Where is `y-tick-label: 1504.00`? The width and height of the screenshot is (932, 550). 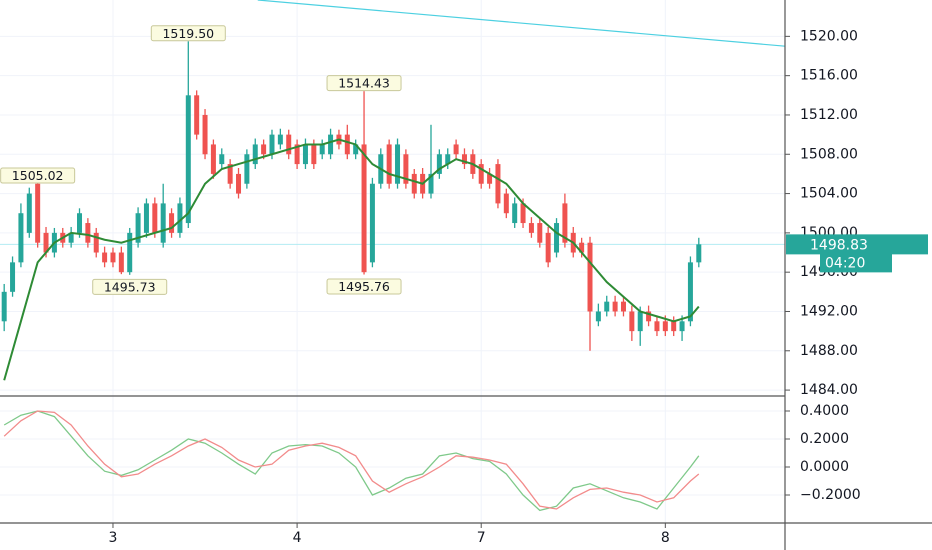
y-tick-label: 1504.00 is located at coordinates (829, 194).